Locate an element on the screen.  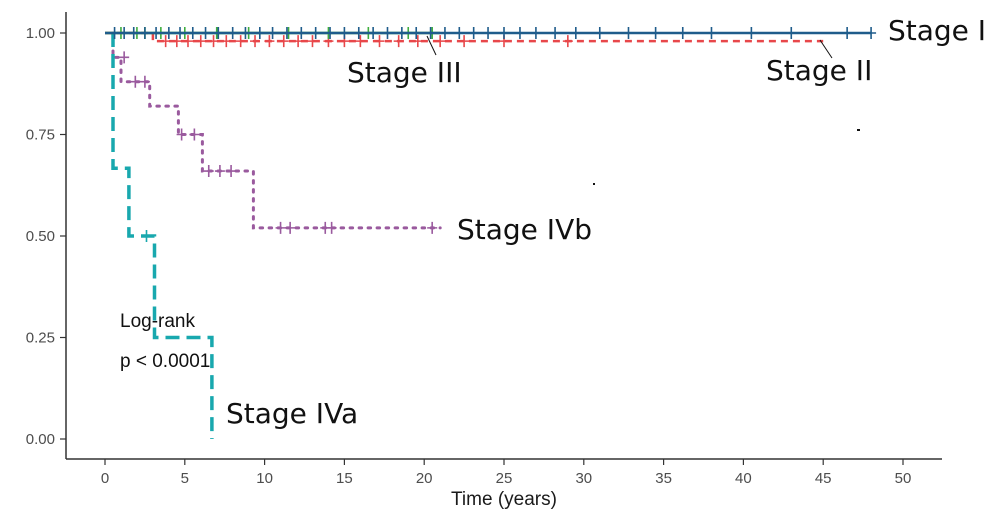
stage-ivb-curve is located at coordinates (276, 130).